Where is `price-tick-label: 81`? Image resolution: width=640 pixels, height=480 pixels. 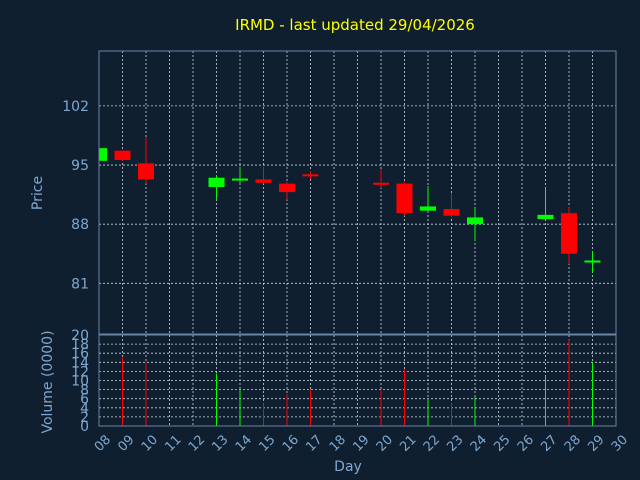 price-tick-label: 81 is located at coordinates (80, 284).